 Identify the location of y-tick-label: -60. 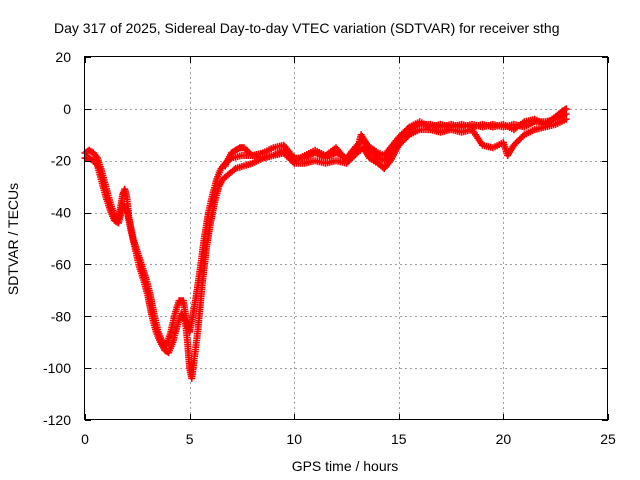
(61, 264).